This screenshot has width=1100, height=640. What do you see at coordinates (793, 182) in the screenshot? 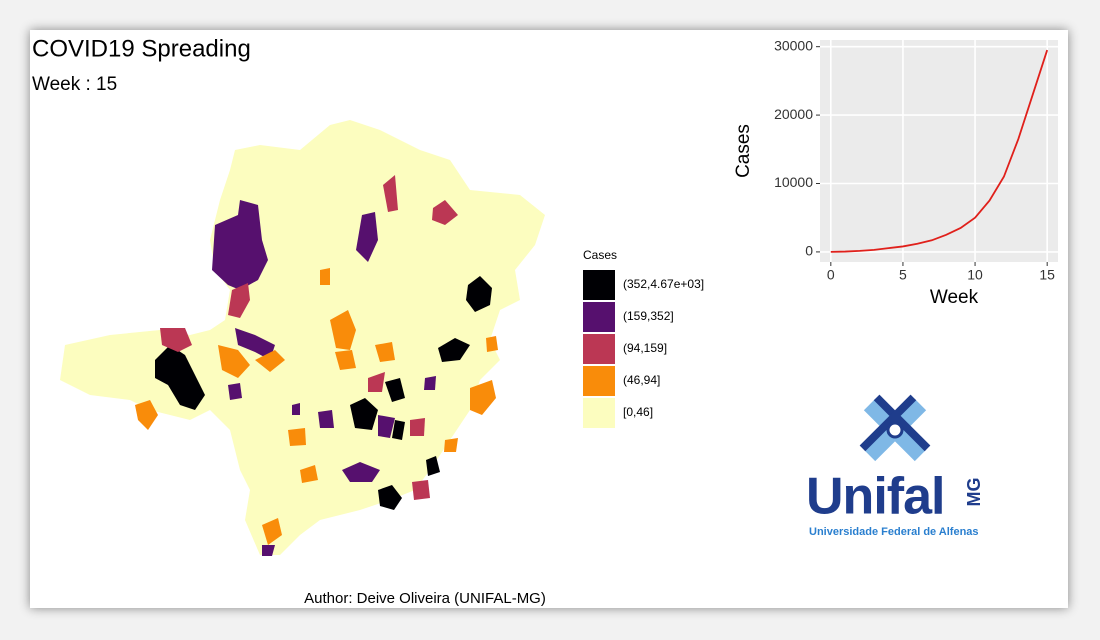
I see `y-tick-label: 10000` at bounding box center [793, 182].